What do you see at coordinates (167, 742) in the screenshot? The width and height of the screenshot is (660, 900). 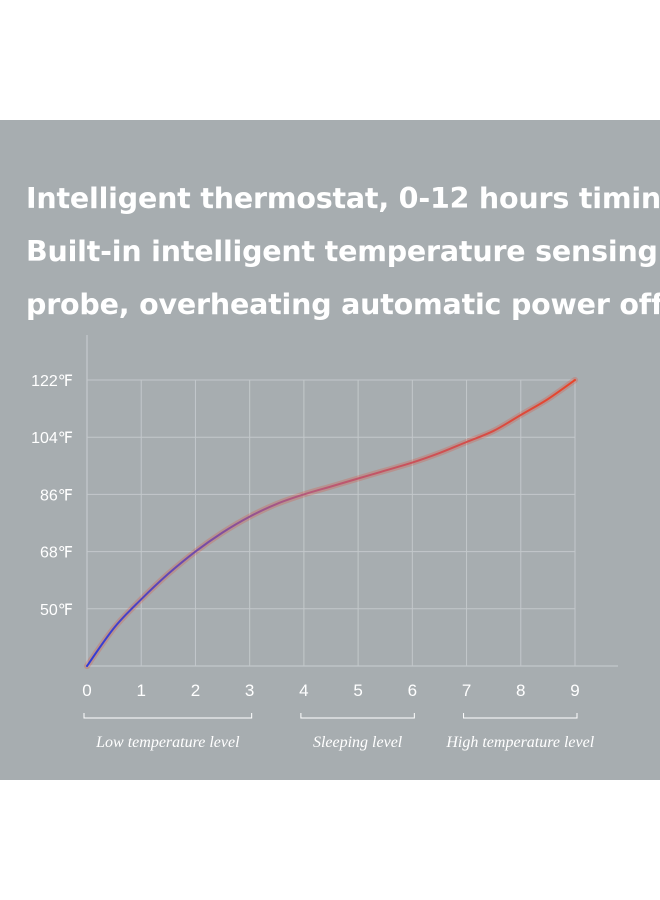 I see `level-label: Low temperature level` at bounding box center [167, 742].